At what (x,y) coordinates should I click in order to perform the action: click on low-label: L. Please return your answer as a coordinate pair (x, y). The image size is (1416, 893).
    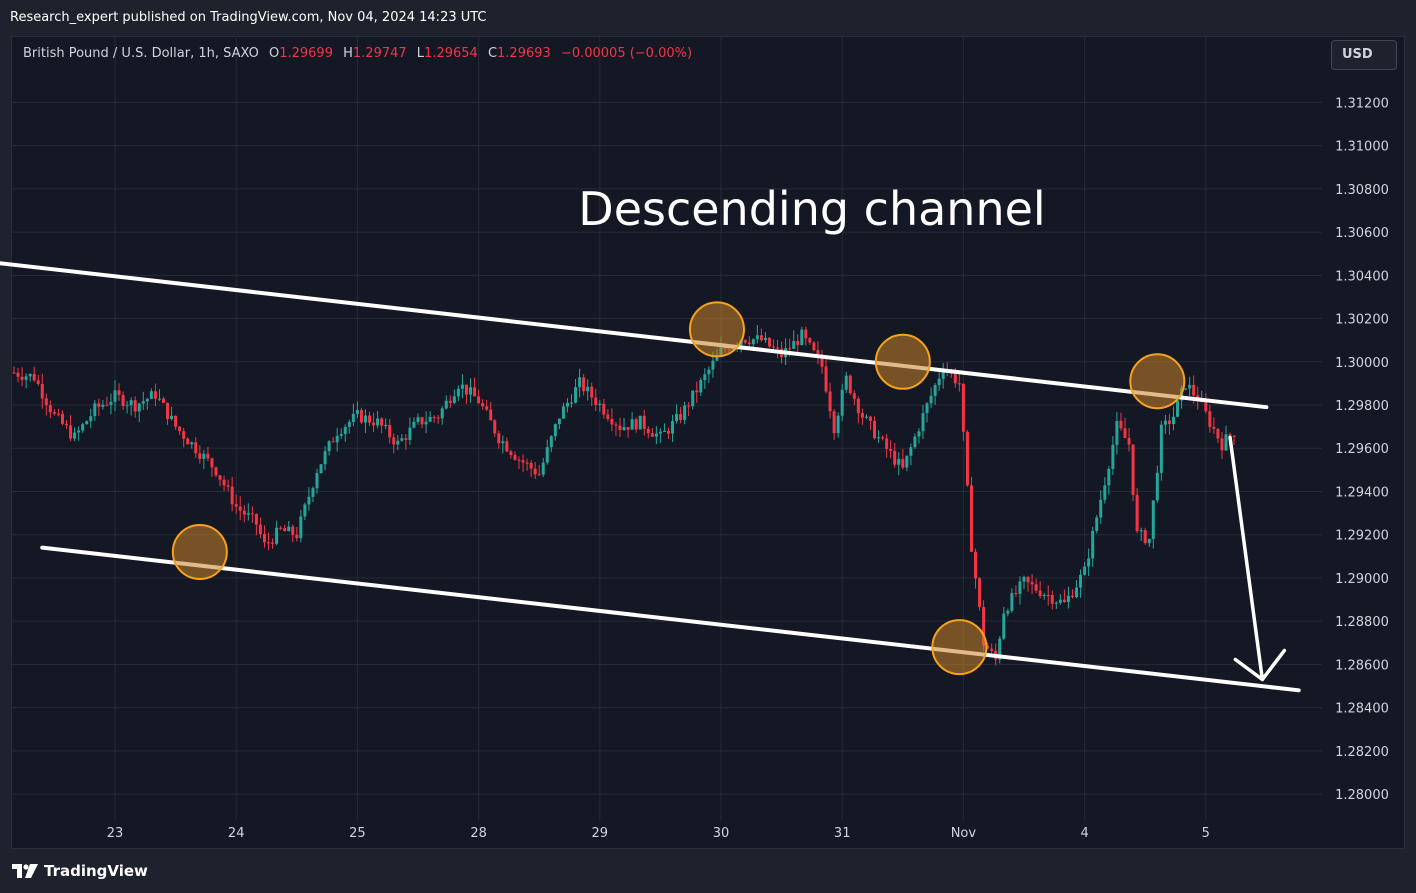
    Looking at the image, I should click on (420, 53).